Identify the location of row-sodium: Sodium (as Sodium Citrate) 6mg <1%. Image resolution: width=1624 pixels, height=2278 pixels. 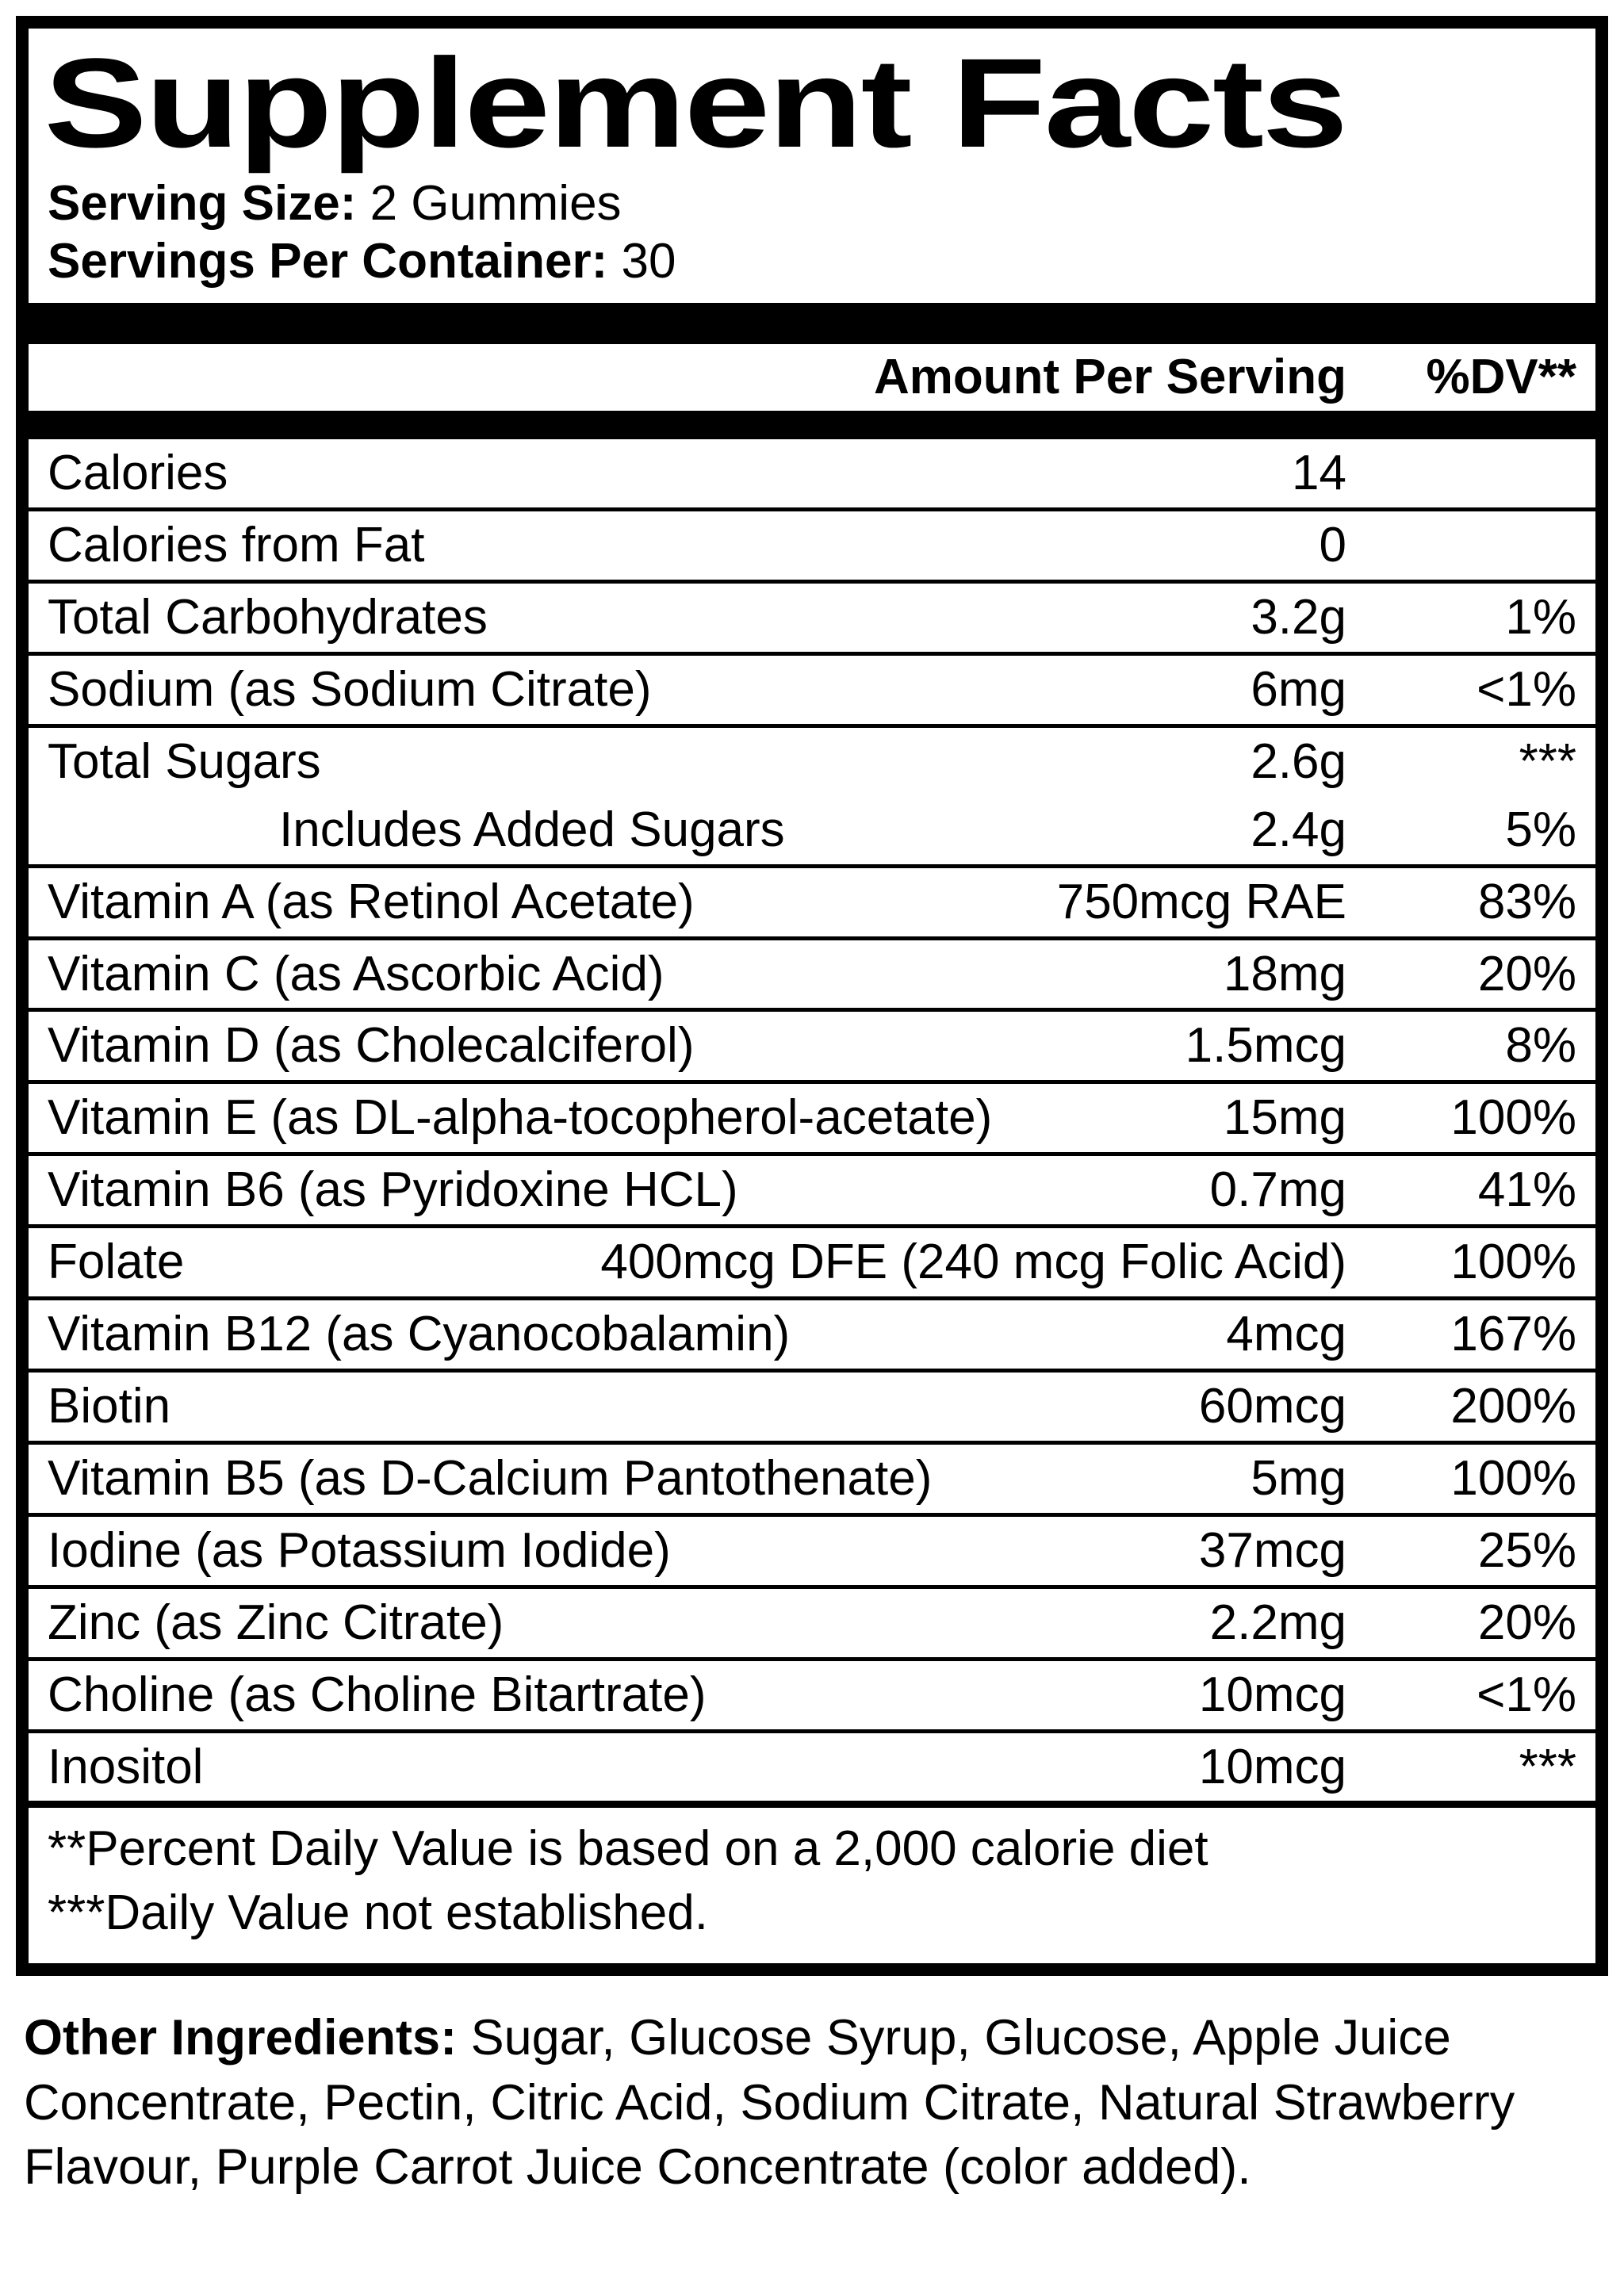
(812, 687).